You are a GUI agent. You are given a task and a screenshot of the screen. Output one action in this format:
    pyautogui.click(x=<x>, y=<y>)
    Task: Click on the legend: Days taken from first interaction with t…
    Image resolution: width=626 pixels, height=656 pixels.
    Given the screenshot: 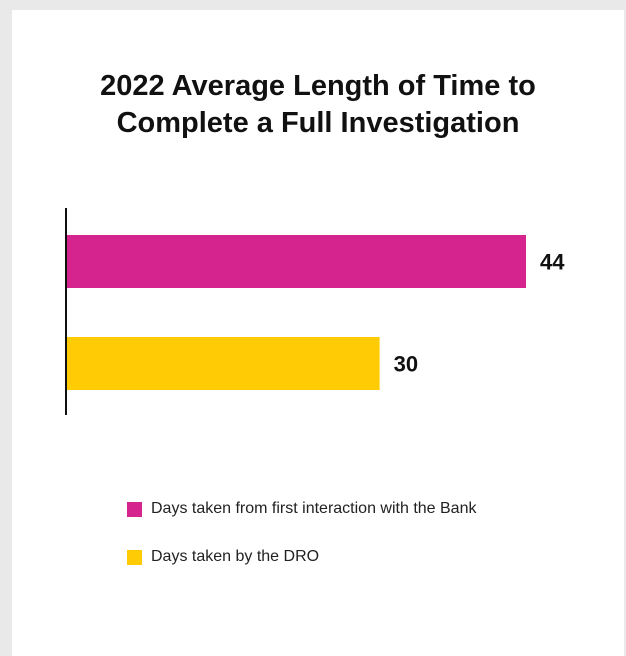 What is the action you would take?
    pyautogui.click(x=301, y=544)
    